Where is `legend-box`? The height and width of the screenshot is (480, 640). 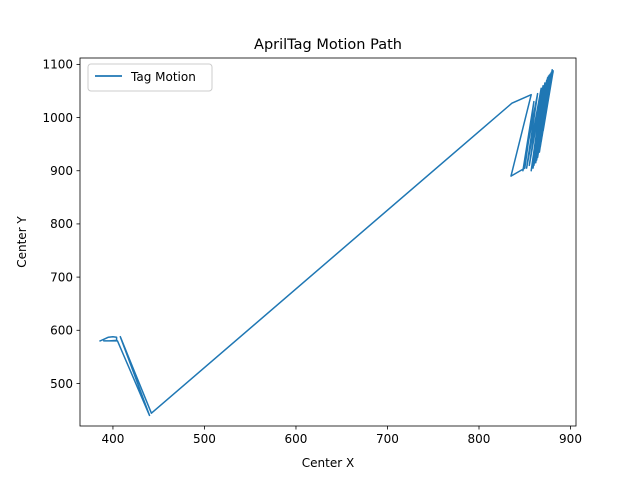 legend-box is located at coordinates (150, 77).